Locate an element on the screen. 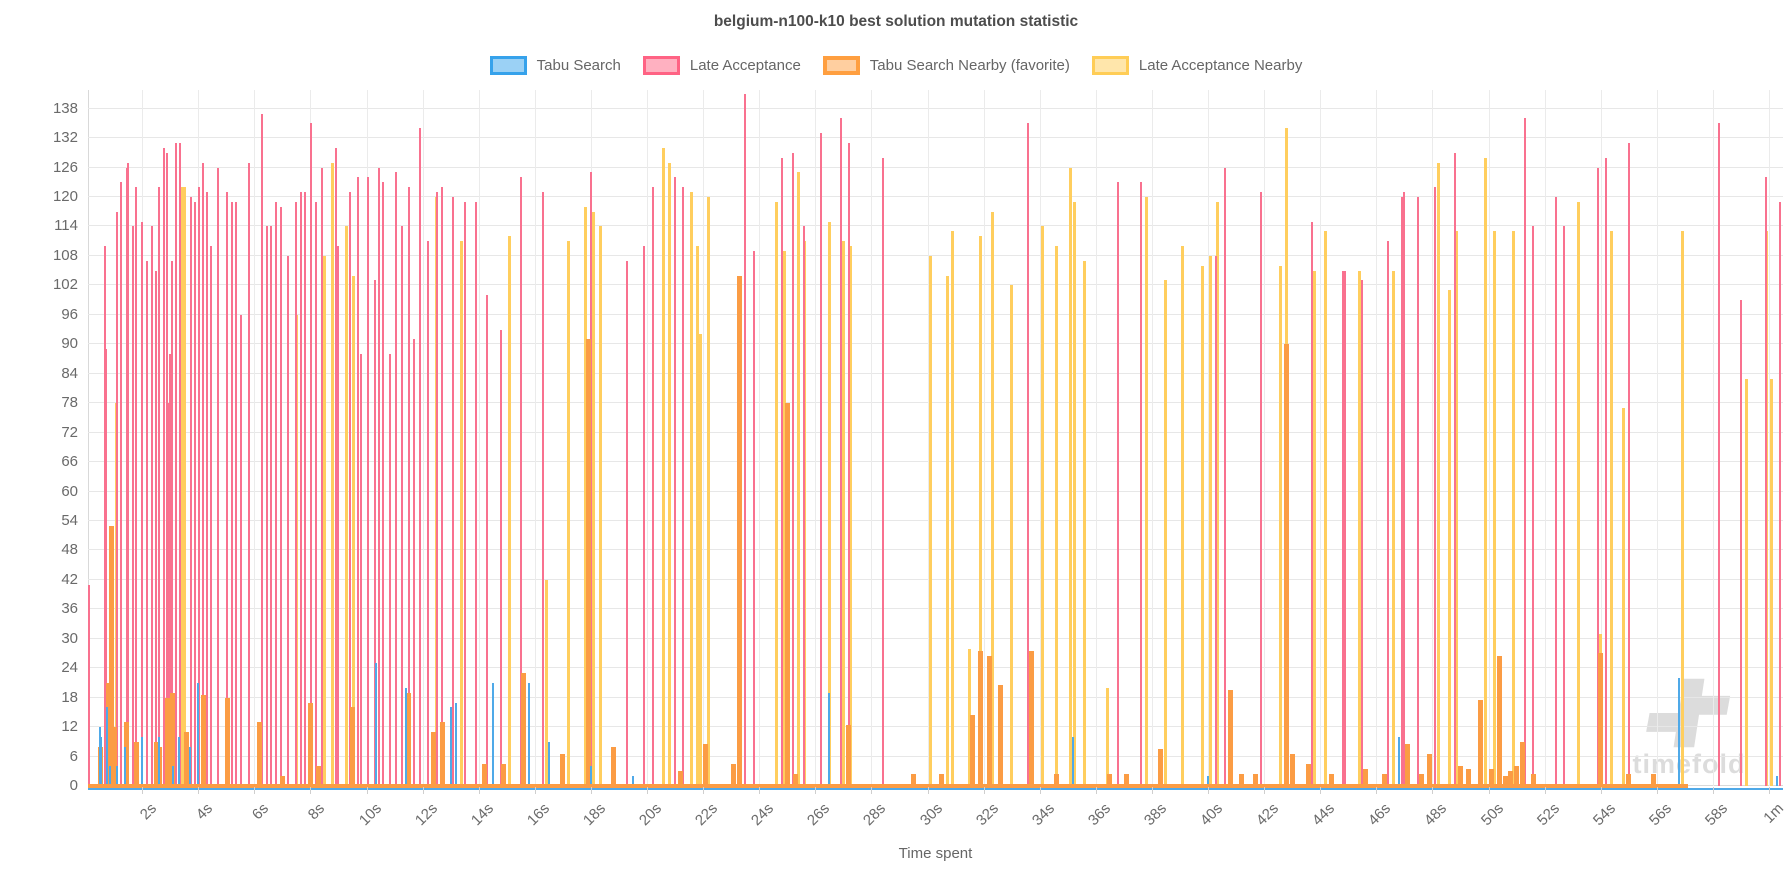  legend-item-tabu-search: Tabu Search is located at coordinates (555, 65).